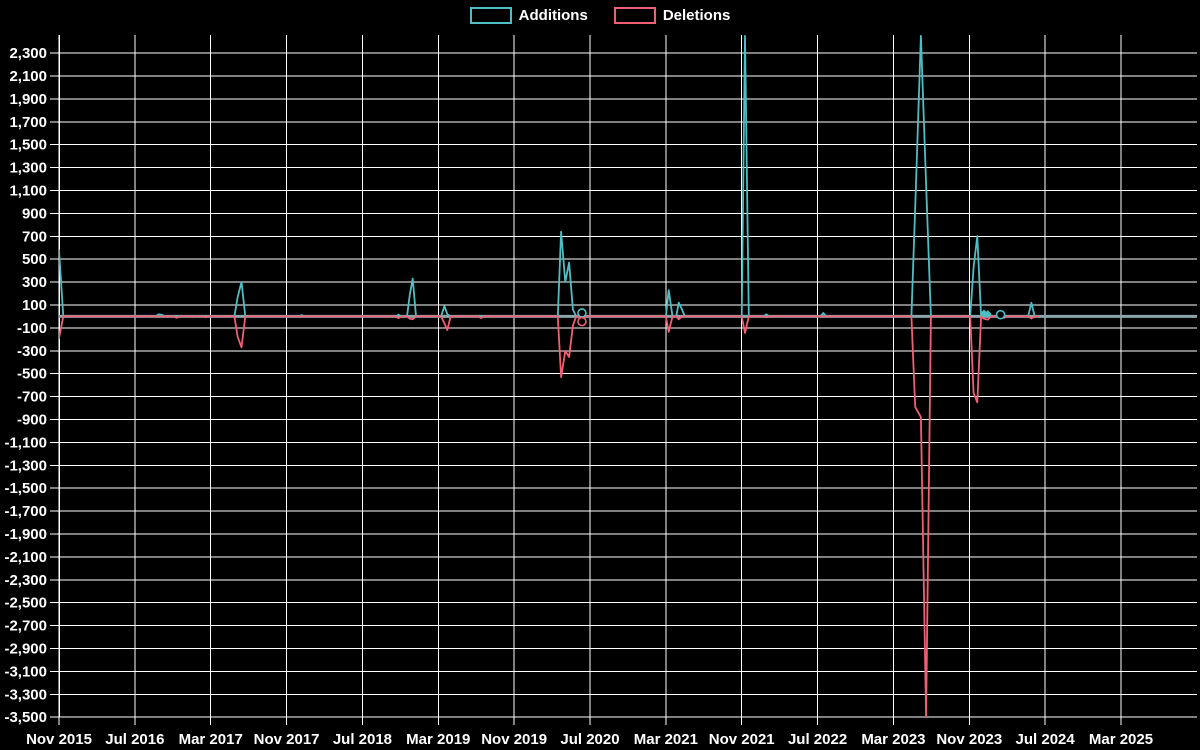  Describe the element at coordinates (28, 145) in the screenshot. I see `y-tick-label: 1,500` at that location.